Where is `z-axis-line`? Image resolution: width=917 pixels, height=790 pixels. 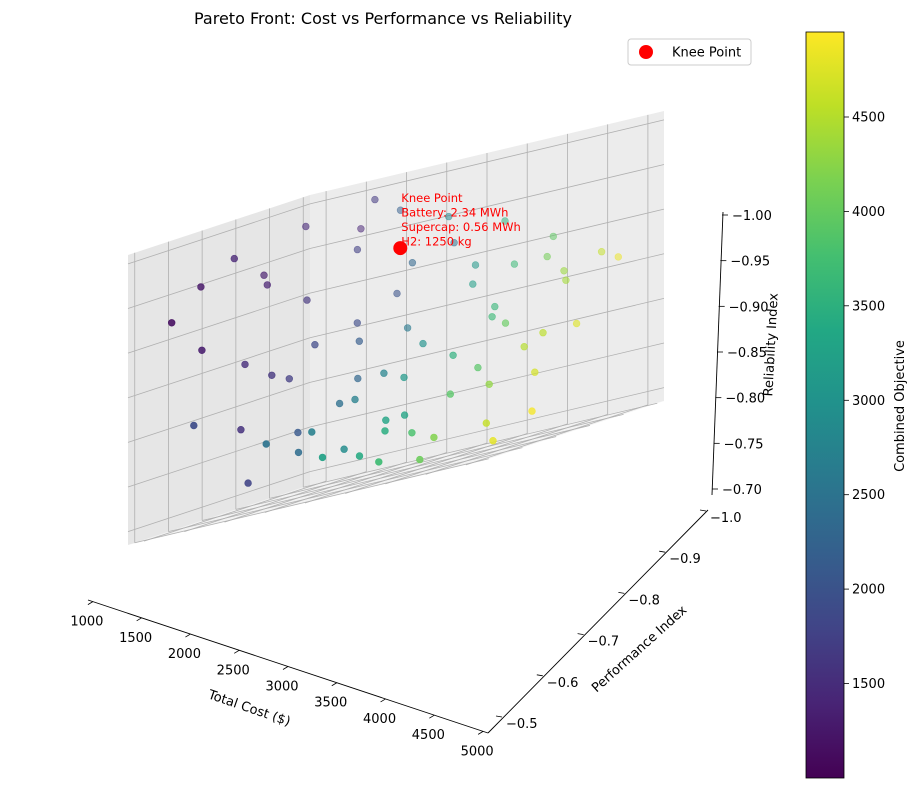 z-axis-line is located at coordinates (717, 353).